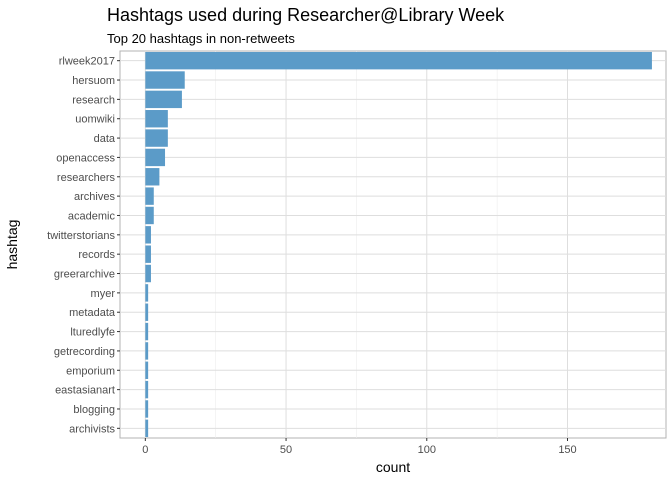 The height and width of the screenshot is (480, 672). I want to click on chart-subtitle: Top 20 hashtags in non-retweets, so click(201, 38).